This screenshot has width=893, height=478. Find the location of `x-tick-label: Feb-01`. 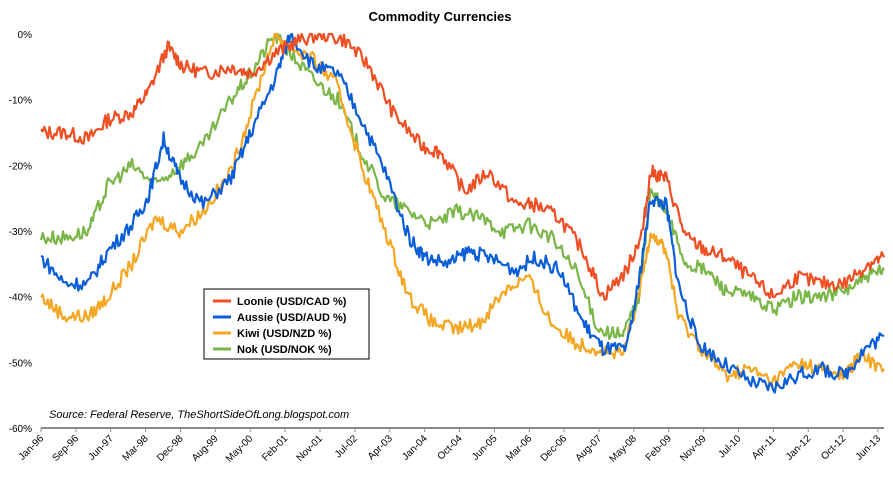

x-tick-label: Feb-01 is located at coordinates (275, 448).